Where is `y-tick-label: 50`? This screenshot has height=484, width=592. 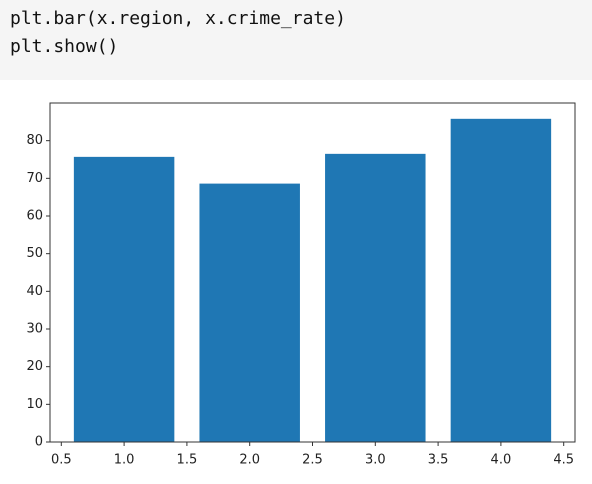 y-tick-label: 50 is located at coordinates (34, 253).